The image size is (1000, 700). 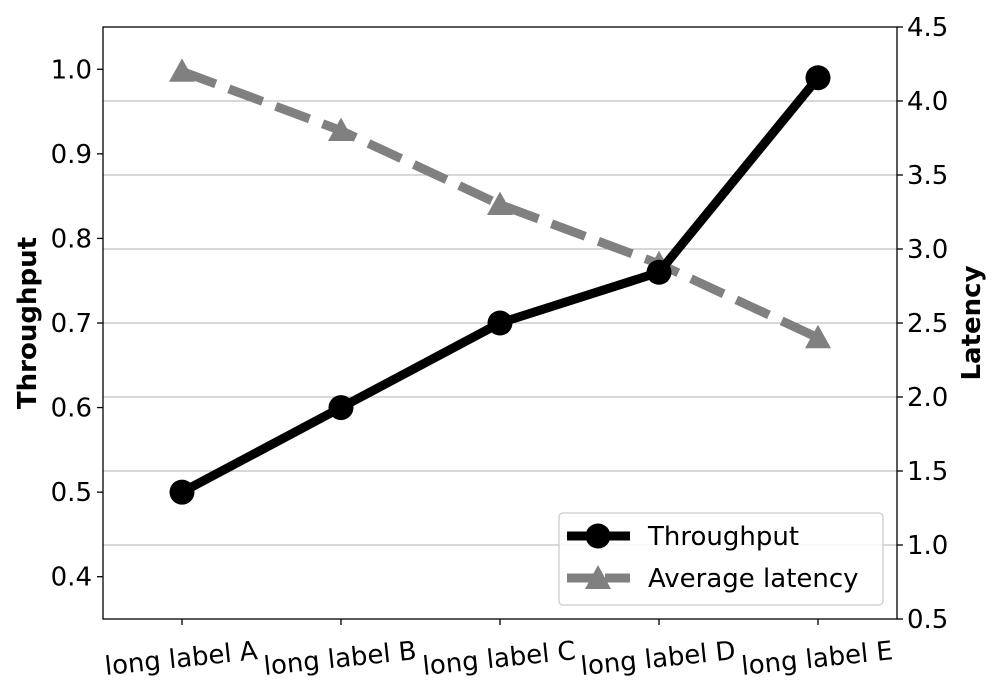 What do you see at coordinates (927, 472) in the screenshot?
I see `right-tick-label: 1.5` at bounding box center [927, 472].